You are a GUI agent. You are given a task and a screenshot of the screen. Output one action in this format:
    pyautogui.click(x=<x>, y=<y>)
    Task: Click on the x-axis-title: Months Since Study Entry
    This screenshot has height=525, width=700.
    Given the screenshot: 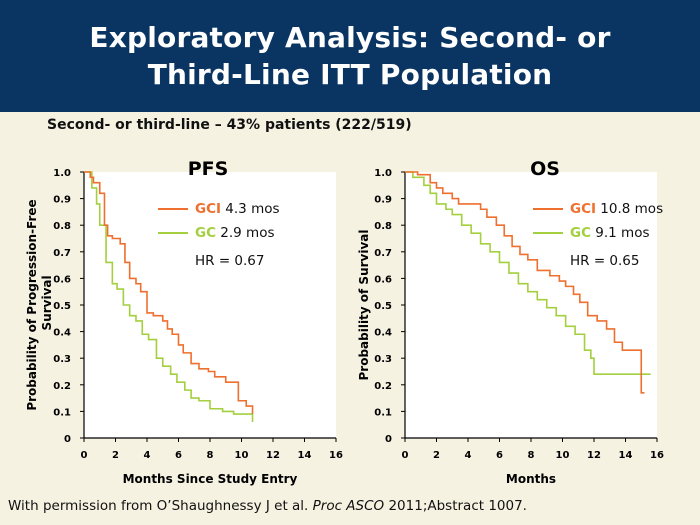 What is the action you would take?
    pyautogui.click(x=210, y=479)
    